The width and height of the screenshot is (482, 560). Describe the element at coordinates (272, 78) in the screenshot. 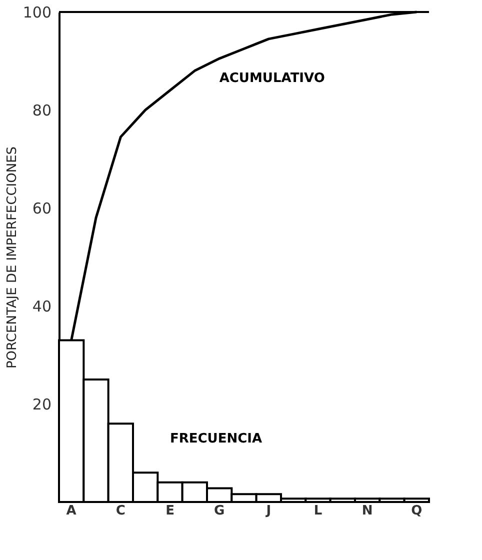

I see `series-label: ACUMULATIVO` at that location.